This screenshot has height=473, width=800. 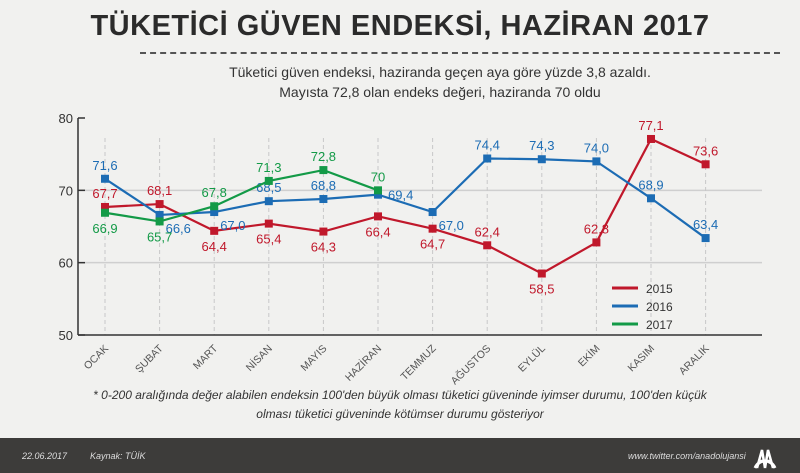 What do you see at coordinates (596, 228) in the screenshot?
I see `data-label-2015: 62,8` at bounding box center [596, 228].